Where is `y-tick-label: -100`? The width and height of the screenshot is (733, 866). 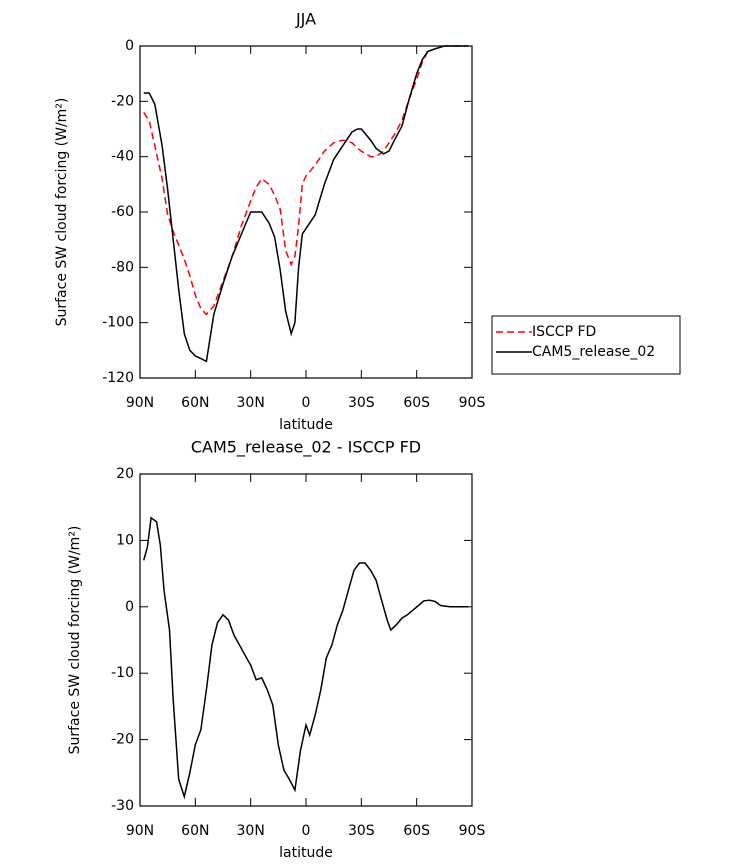 y-tick-label: -100 is located at coordinates (118, 323).